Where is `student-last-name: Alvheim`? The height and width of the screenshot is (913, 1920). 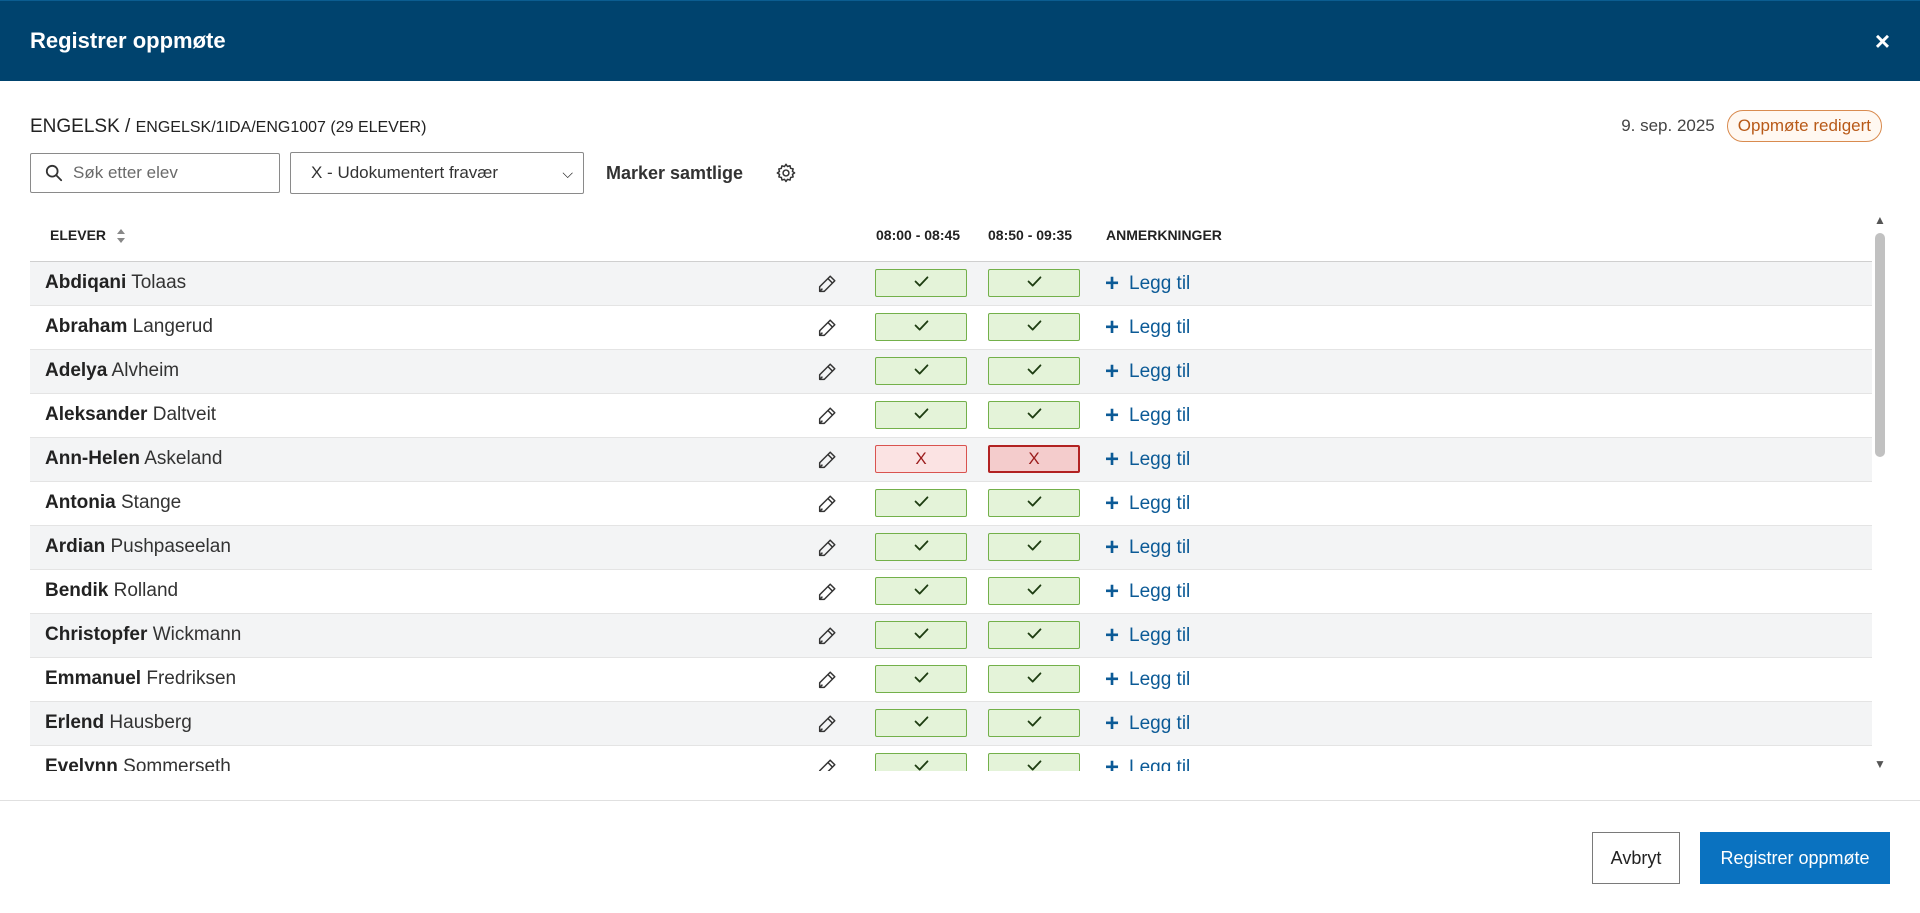
student-last-name: Alvheim is located at coordinates (145, 370).